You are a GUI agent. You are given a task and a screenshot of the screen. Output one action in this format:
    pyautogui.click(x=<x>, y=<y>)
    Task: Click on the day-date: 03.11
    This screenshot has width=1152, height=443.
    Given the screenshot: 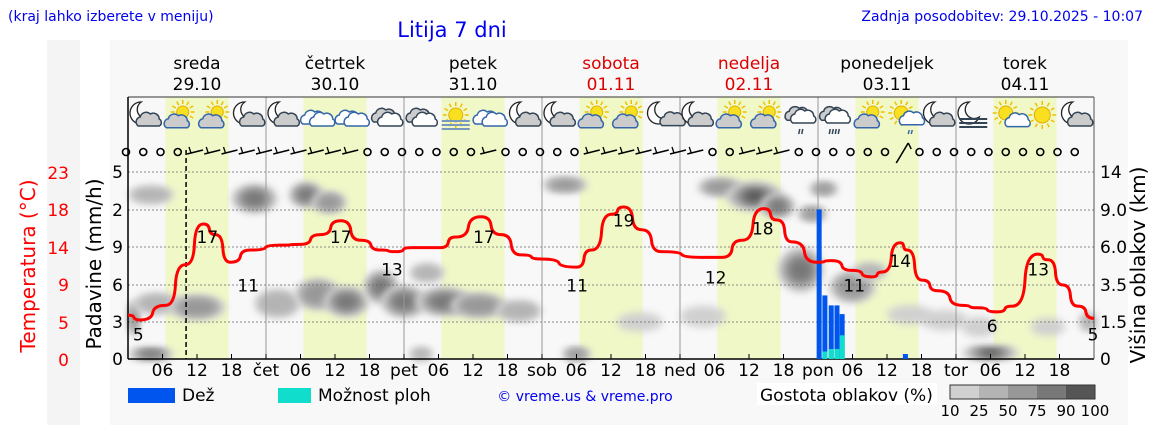 What is the action you would take?
    pyautogui.click(x=887, y=85)
    